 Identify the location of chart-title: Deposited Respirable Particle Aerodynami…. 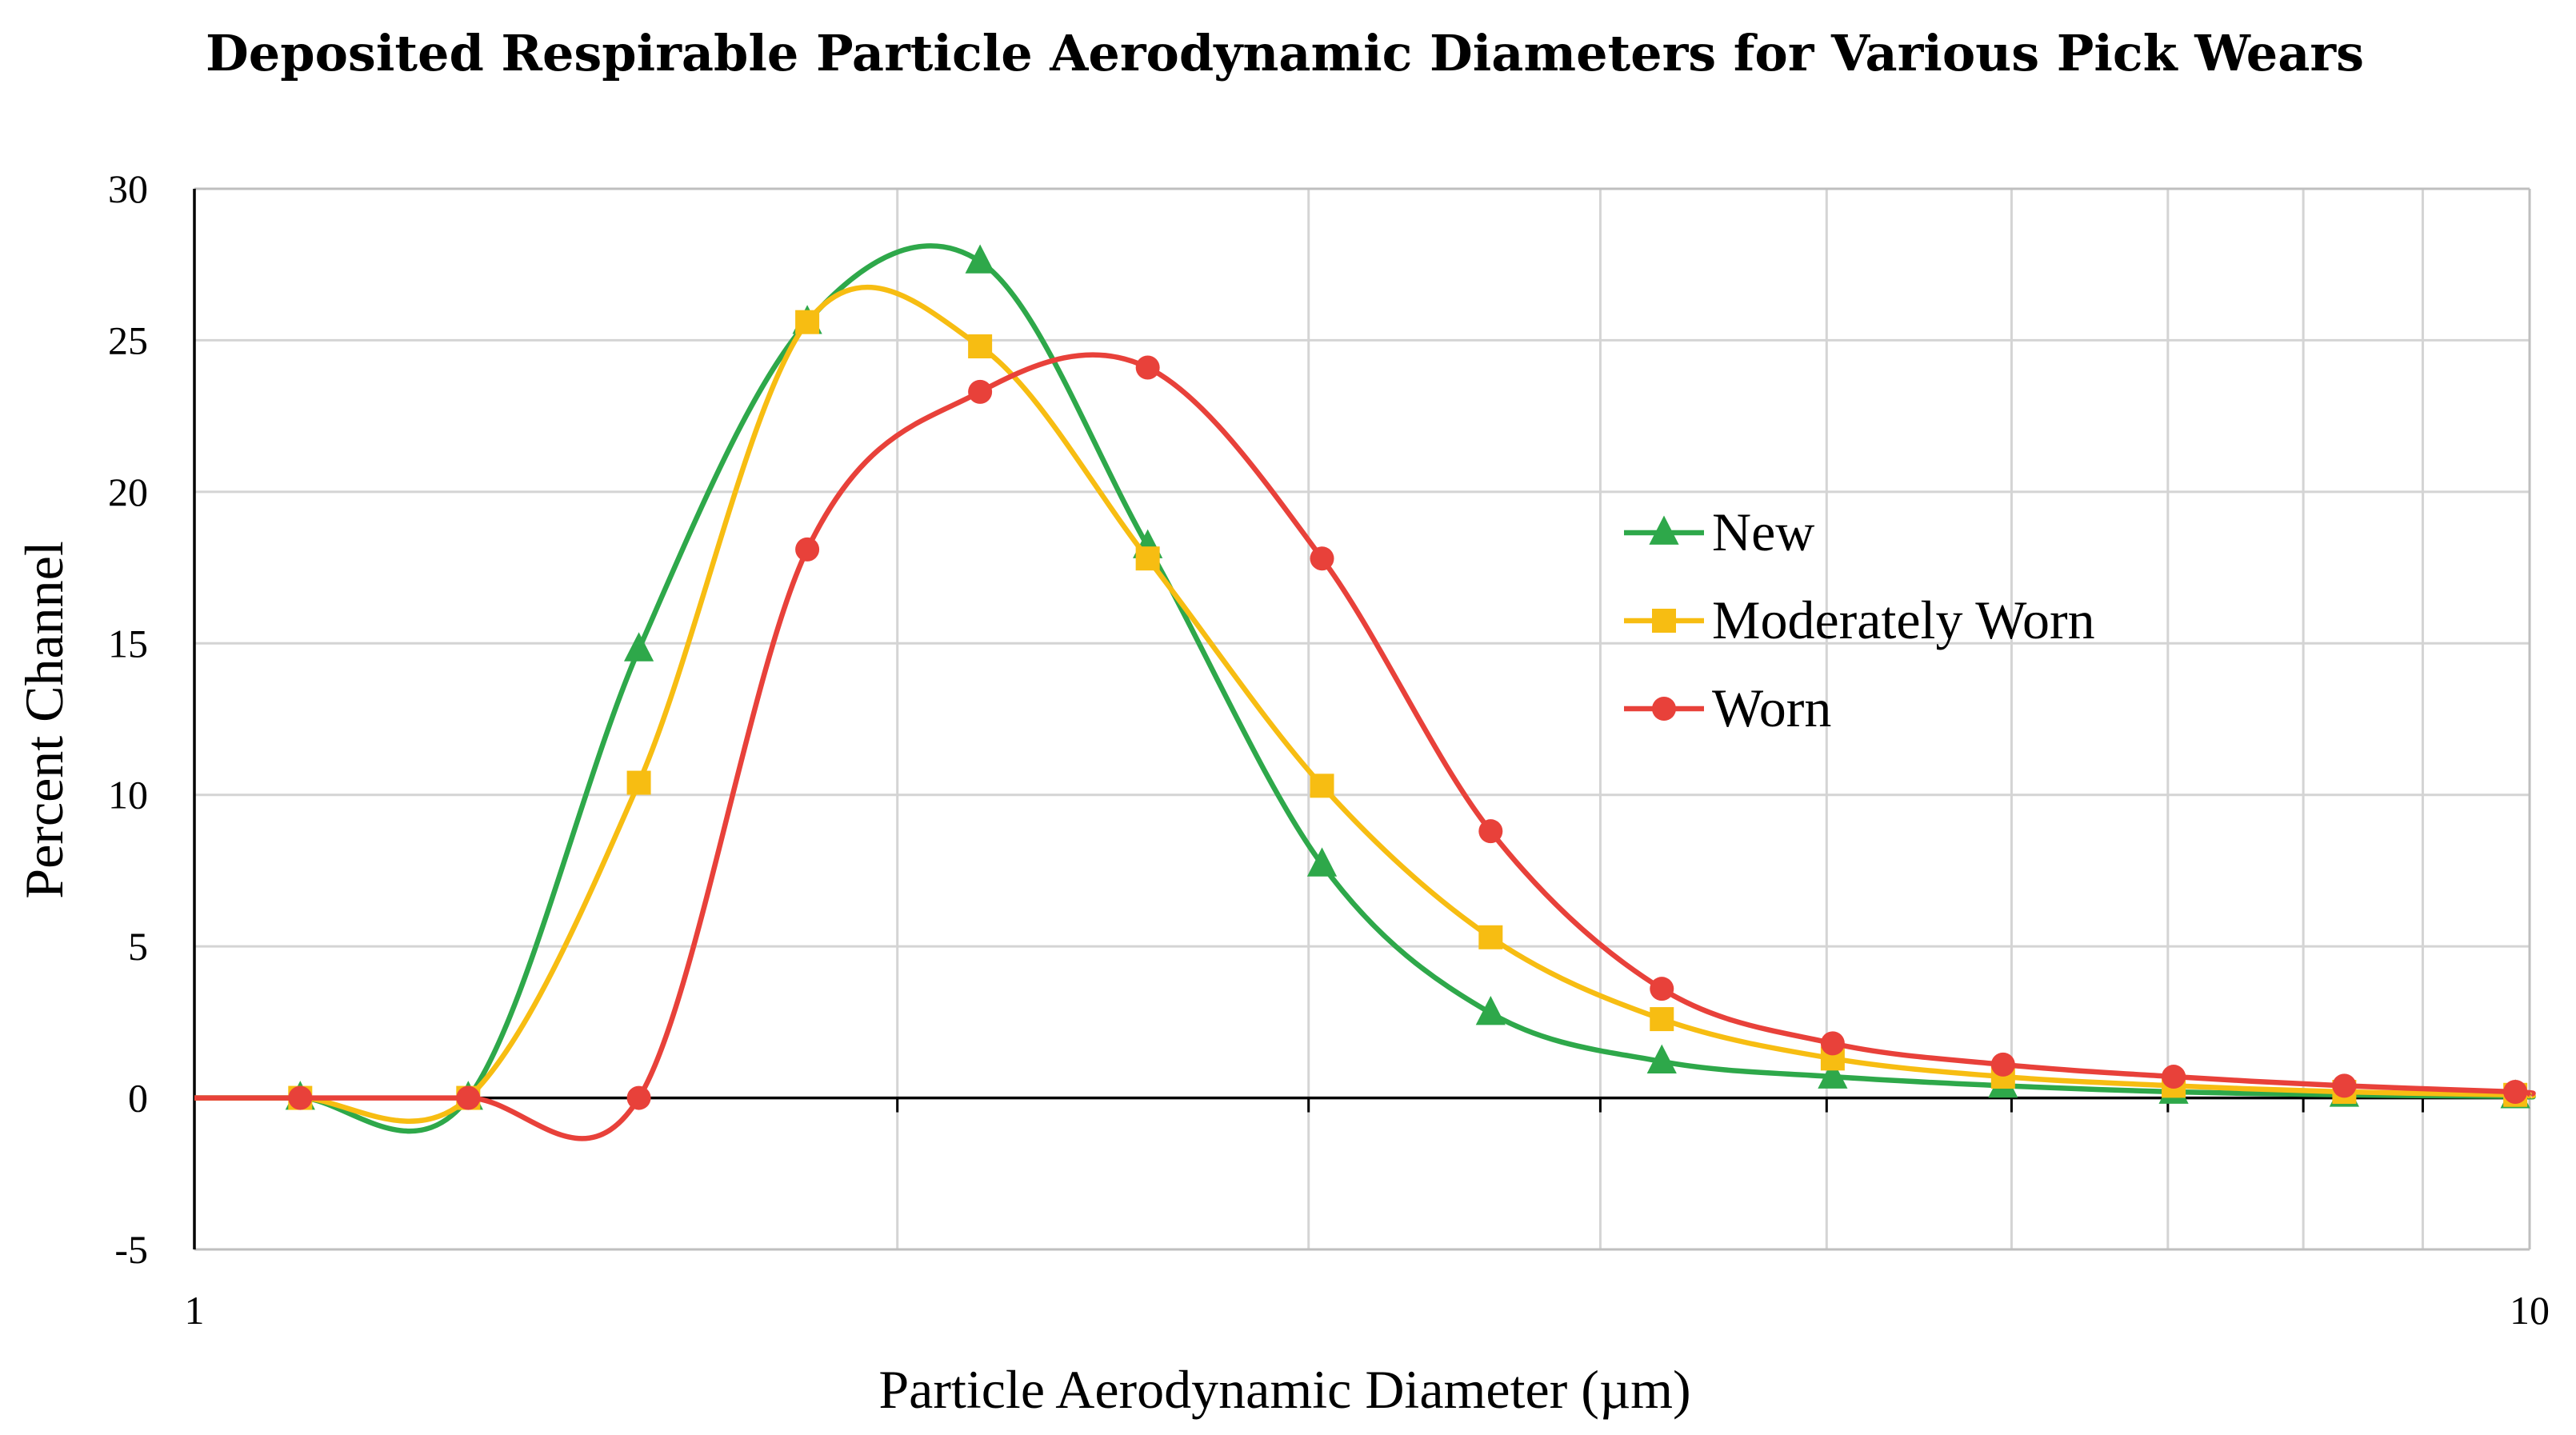
(1285, 53).